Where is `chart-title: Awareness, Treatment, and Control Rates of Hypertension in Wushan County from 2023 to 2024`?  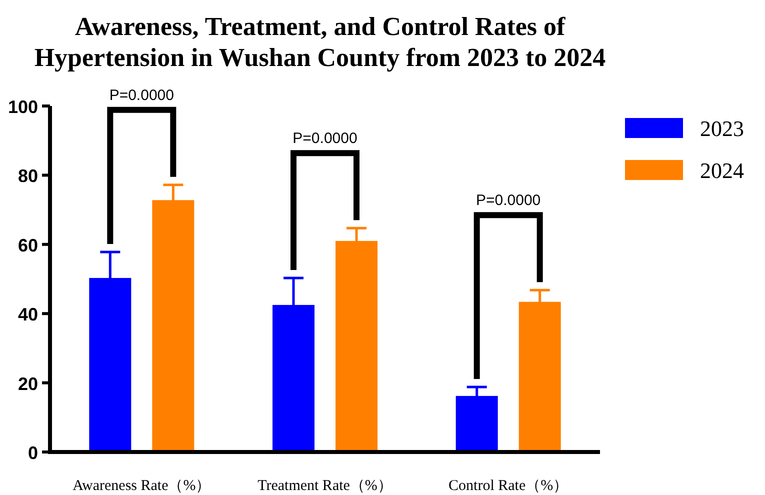 chart-title: Awareness, Treatment, and Control Rates of Hypertension in Wushan County from 2023 to 2024 is located at coordinates (320, 42).